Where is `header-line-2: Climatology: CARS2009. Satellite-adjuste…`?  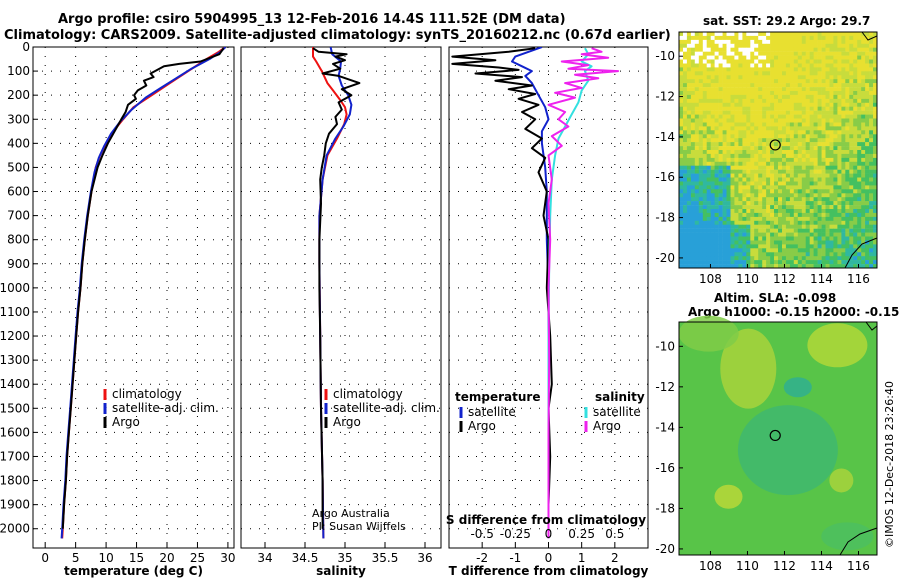 header-line-2: Climatology: CARS2009. Satellite-adjuste… is located at coordinates (337, 35).